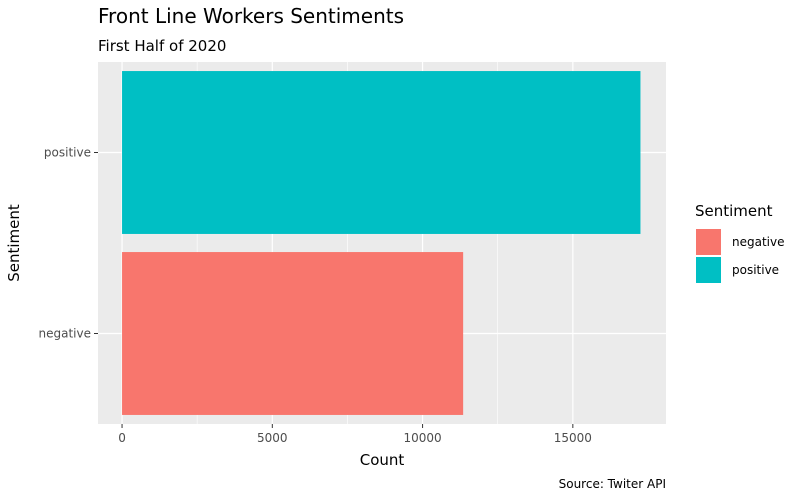 This screenshot has width=806, height=500. Describe the element at coordinates (612, 484) in the screenshot. I see `caption: Source: Twiter API` at that location.